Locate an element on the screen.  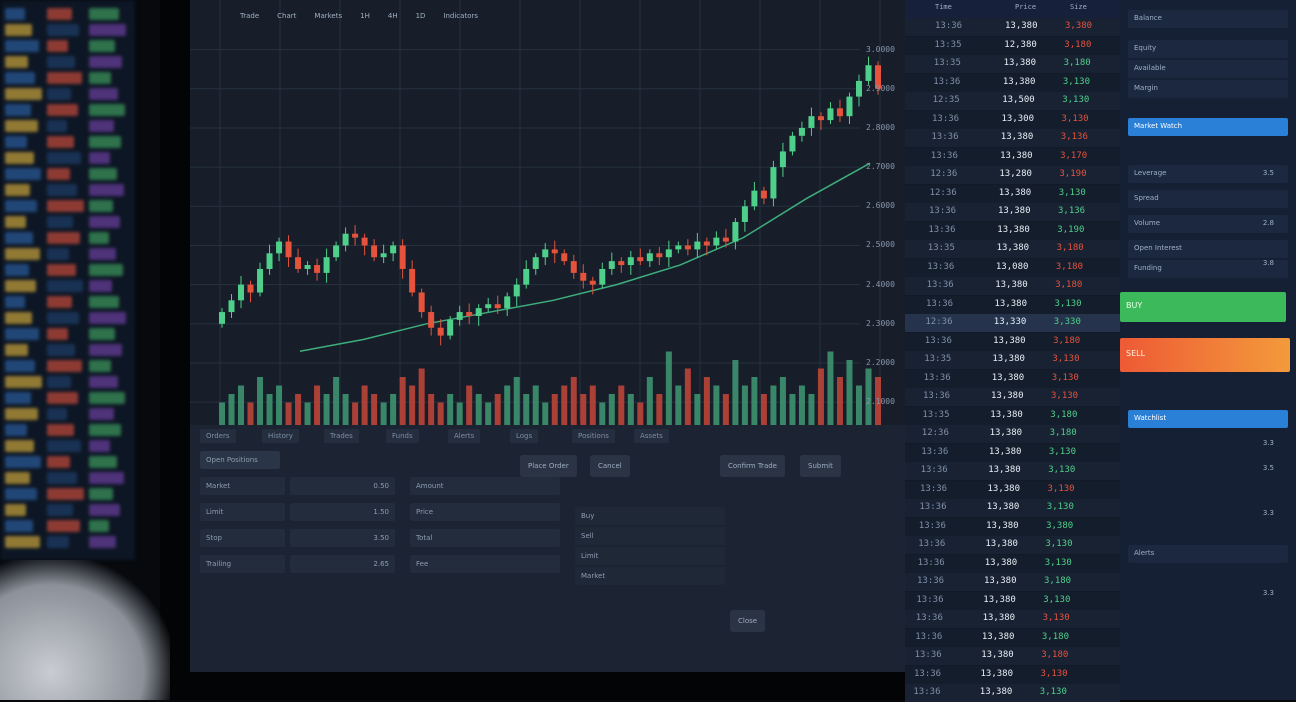
order-book-row: 12:36 13,280 3,190 is located at coordinates (1012, 175).